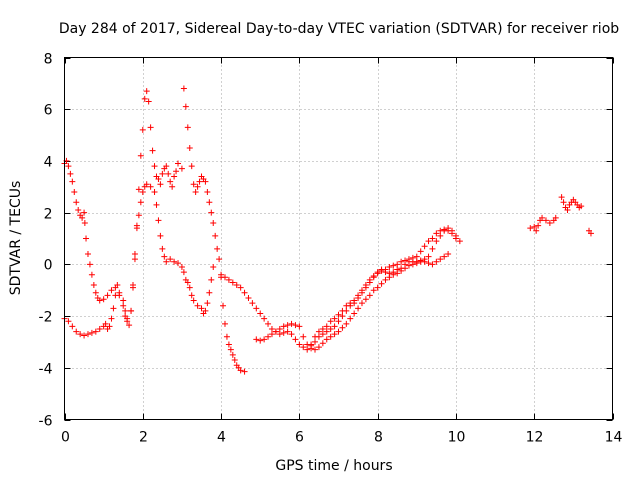 The image size is (640, 480). I want to click on y-tick-label: -6, so click(46, 422).